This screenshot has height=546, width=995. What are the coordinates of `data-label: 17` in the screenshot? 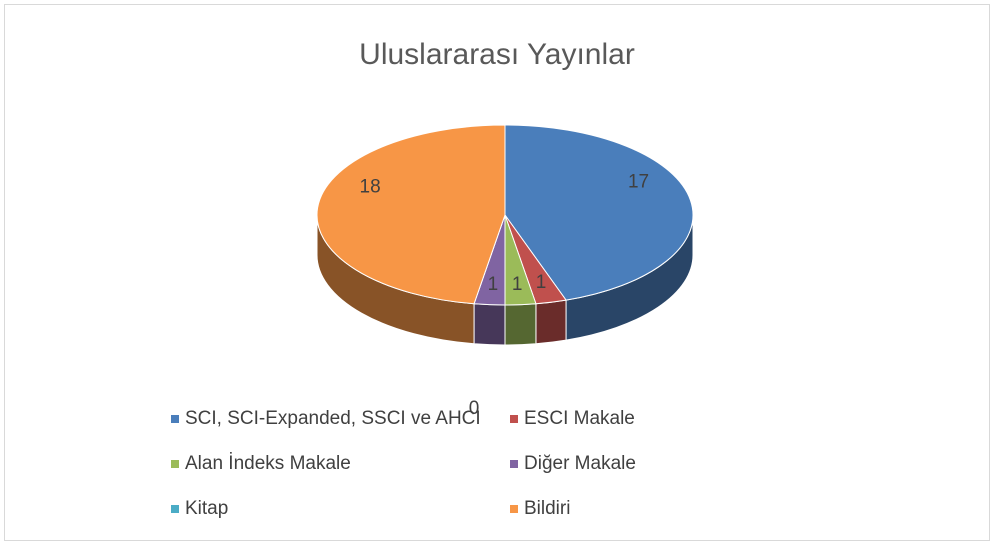 It's located at (638, 181).